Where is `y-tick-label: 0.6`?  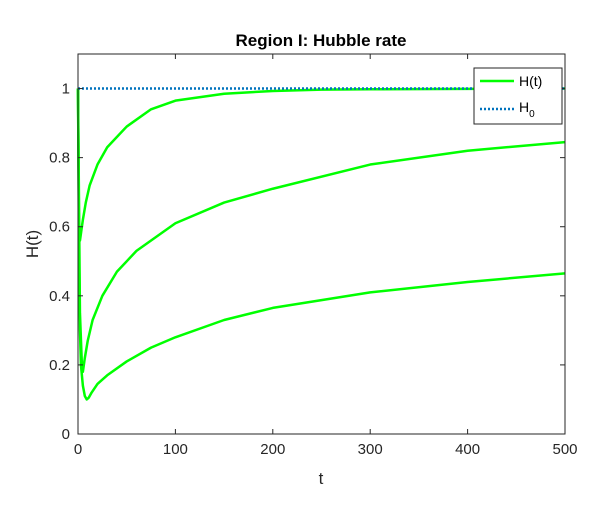 y-tick-label: 0.6 is located at coordinates (59, 227).